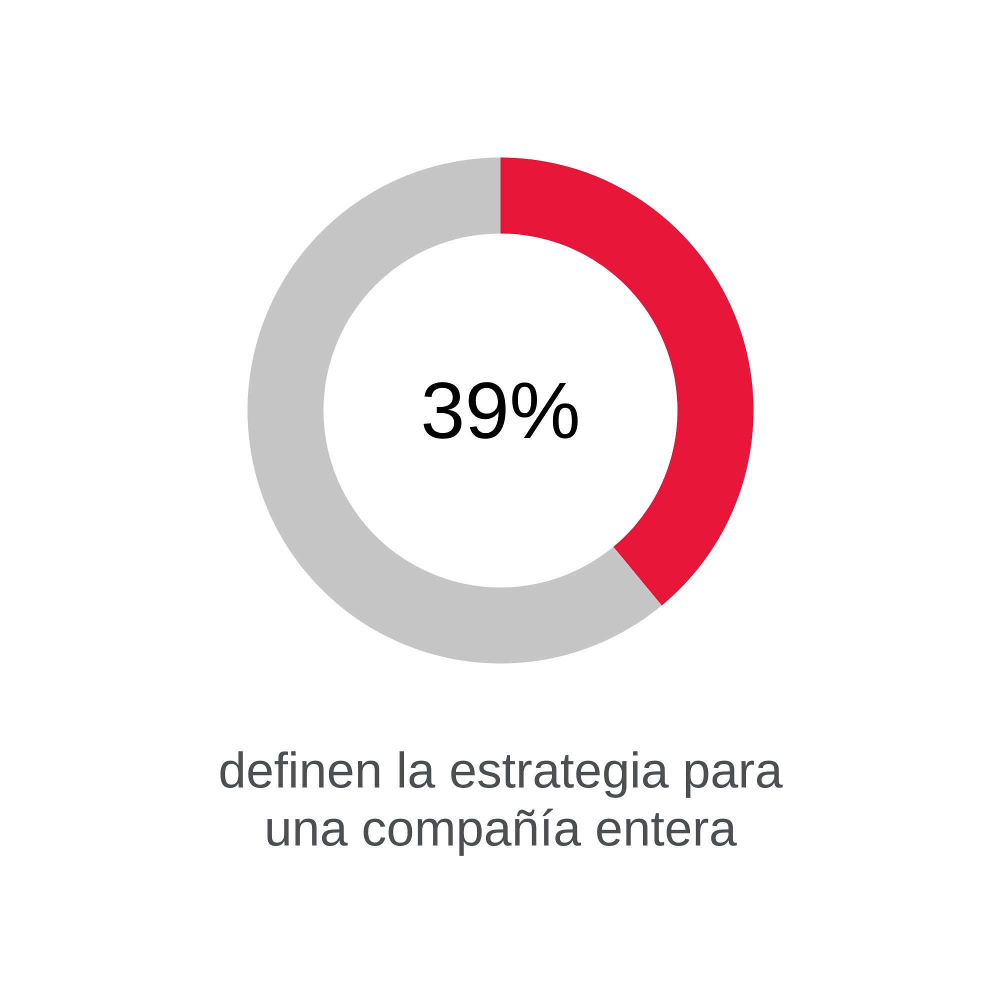 This screenshot has height=1000, width=1000. Describe the element at coordinates (500, 799) in the screenshot. I see `text: definen la estrategia para una compañía entera` at that location.